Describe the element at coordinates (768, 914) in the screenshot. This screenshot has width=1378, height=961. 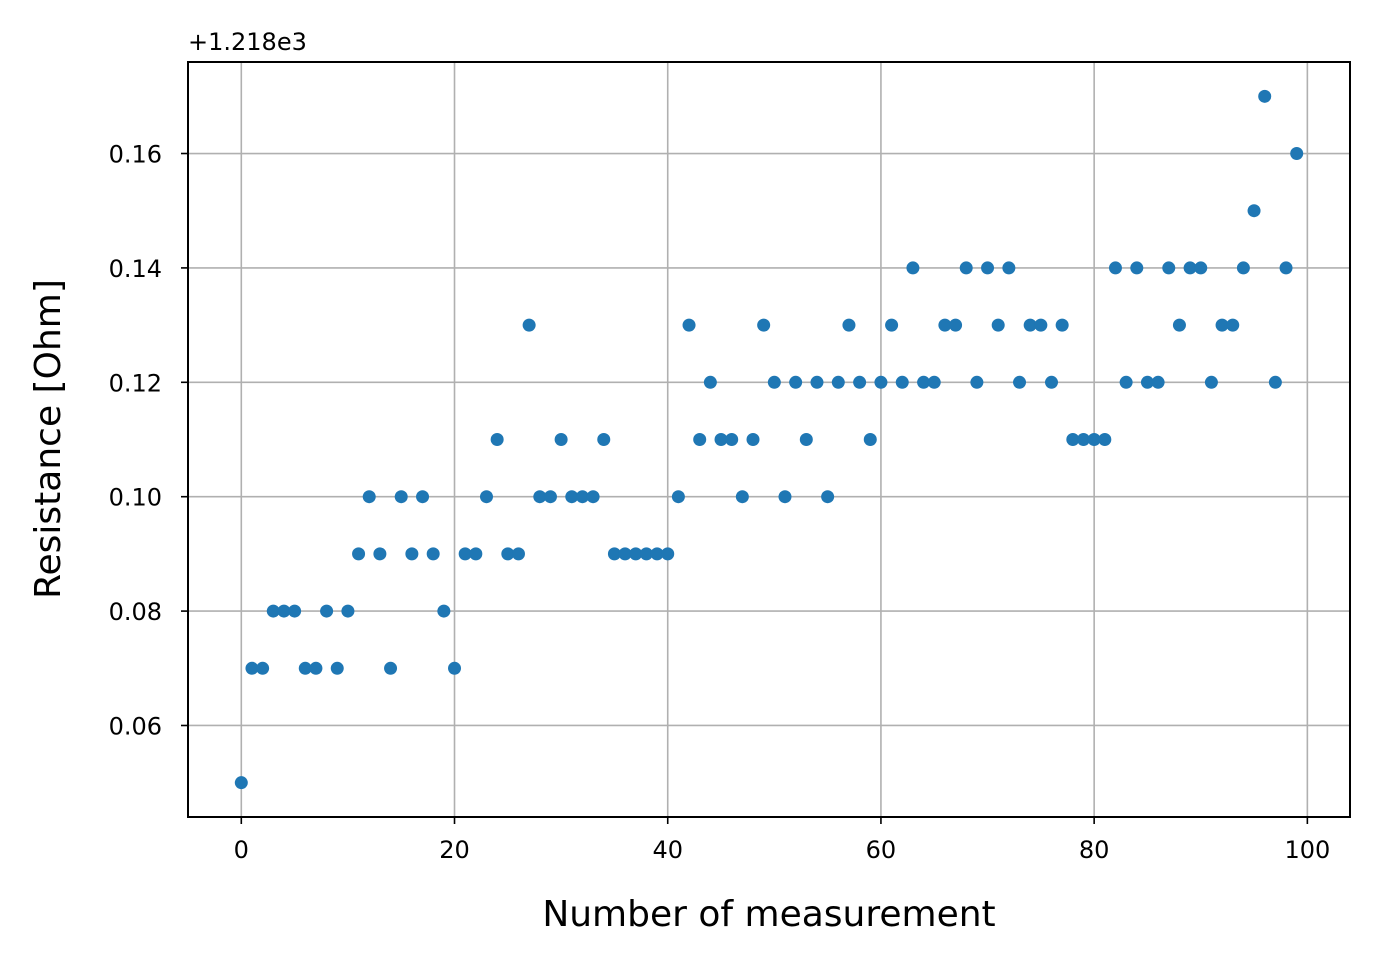
I see `x-axis-label: Number of measurement` at that location.